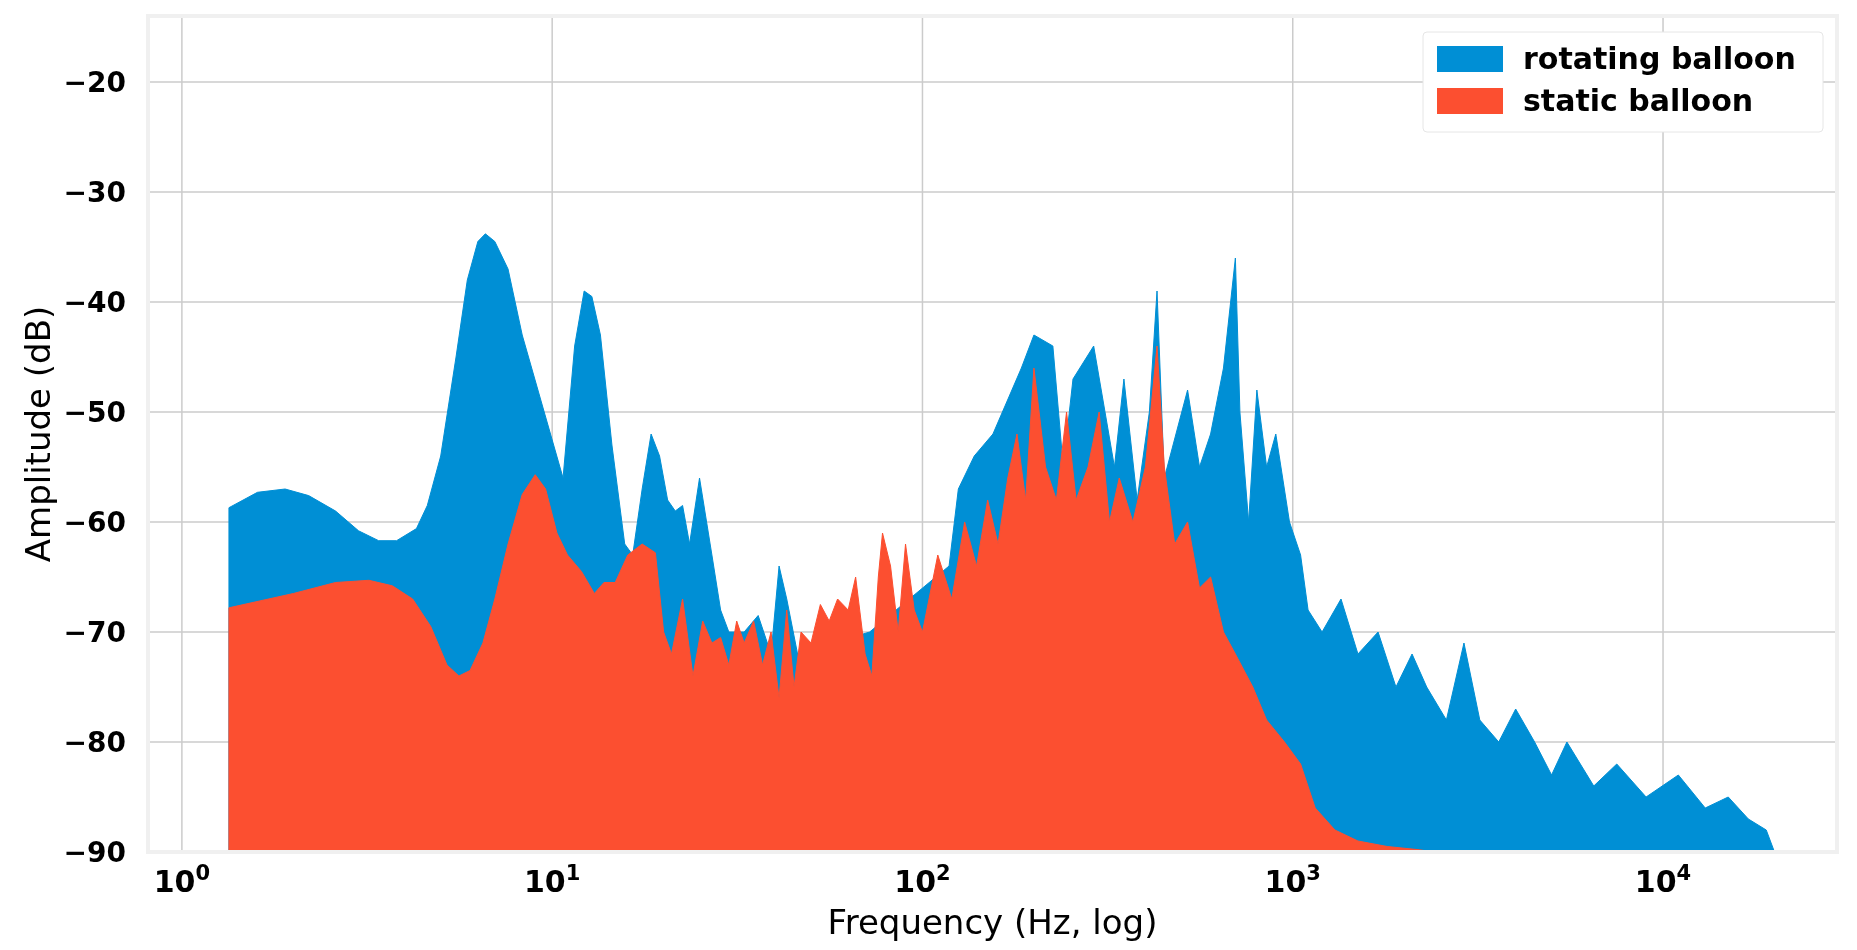  What do you see at coordinates (94, 412) in the screenshot?
I see `y-tick-label: −50` at bounding box center [94, 412].